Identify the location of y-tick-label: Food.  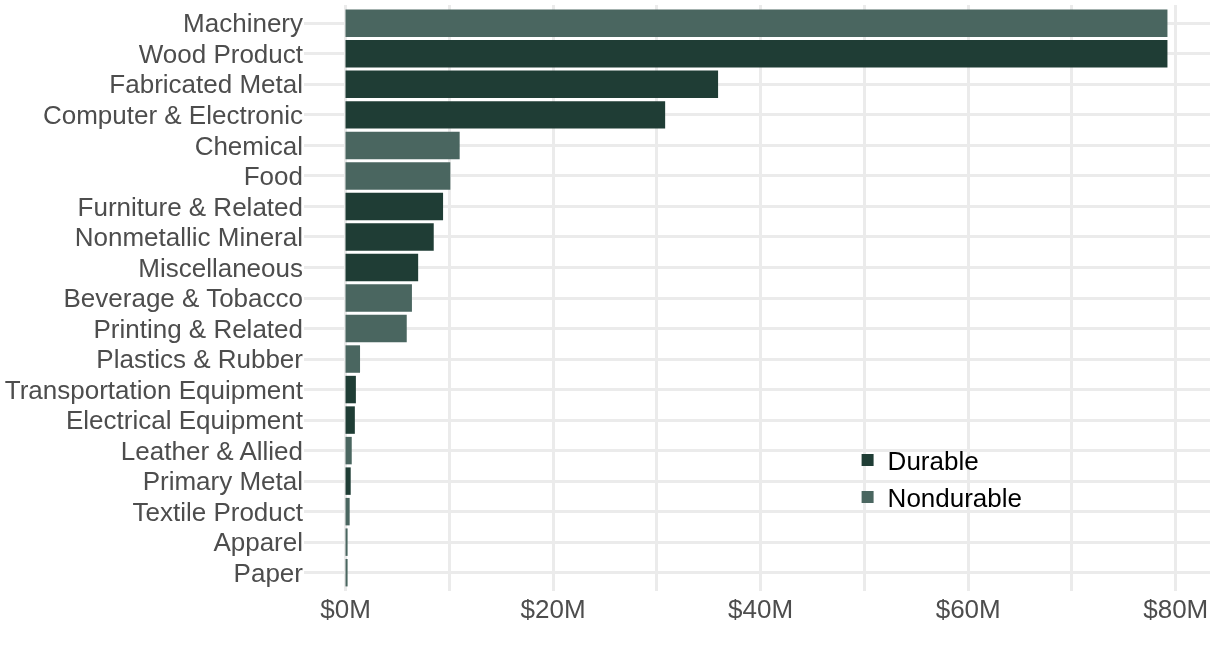
(273, 176).